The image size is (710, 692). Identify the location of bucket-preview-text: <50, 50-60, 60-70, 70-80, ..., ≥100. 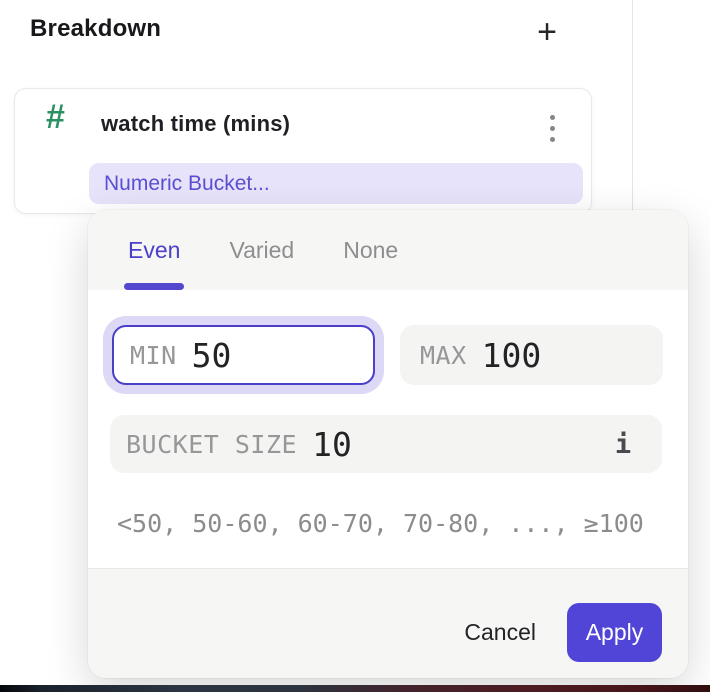
(380, 523).